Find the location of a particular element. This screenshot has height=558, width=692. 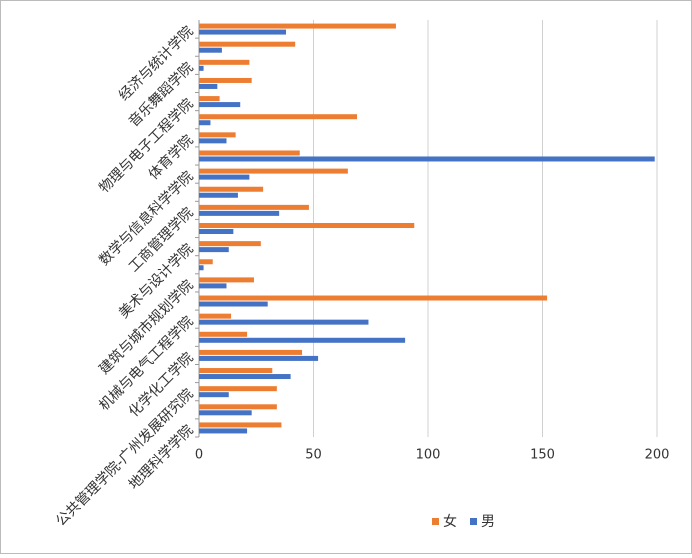

x-tick-label: 50 is located at coordinates (313, 455).